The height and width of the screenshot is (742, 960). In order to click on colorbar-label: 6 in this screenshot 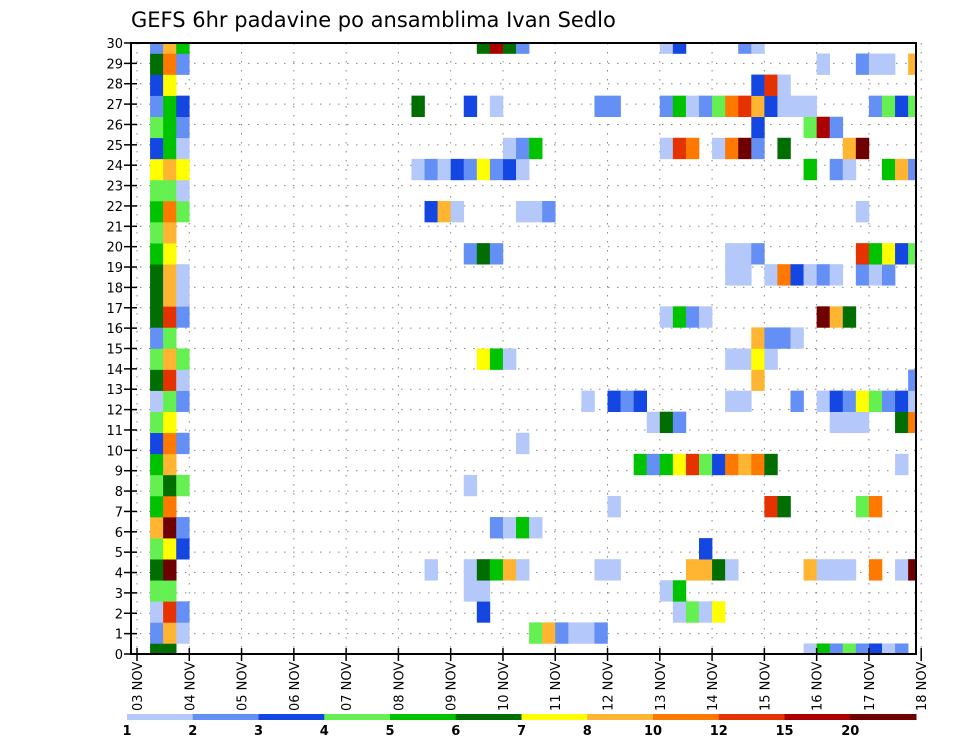, I will do `click(455, 731)`.